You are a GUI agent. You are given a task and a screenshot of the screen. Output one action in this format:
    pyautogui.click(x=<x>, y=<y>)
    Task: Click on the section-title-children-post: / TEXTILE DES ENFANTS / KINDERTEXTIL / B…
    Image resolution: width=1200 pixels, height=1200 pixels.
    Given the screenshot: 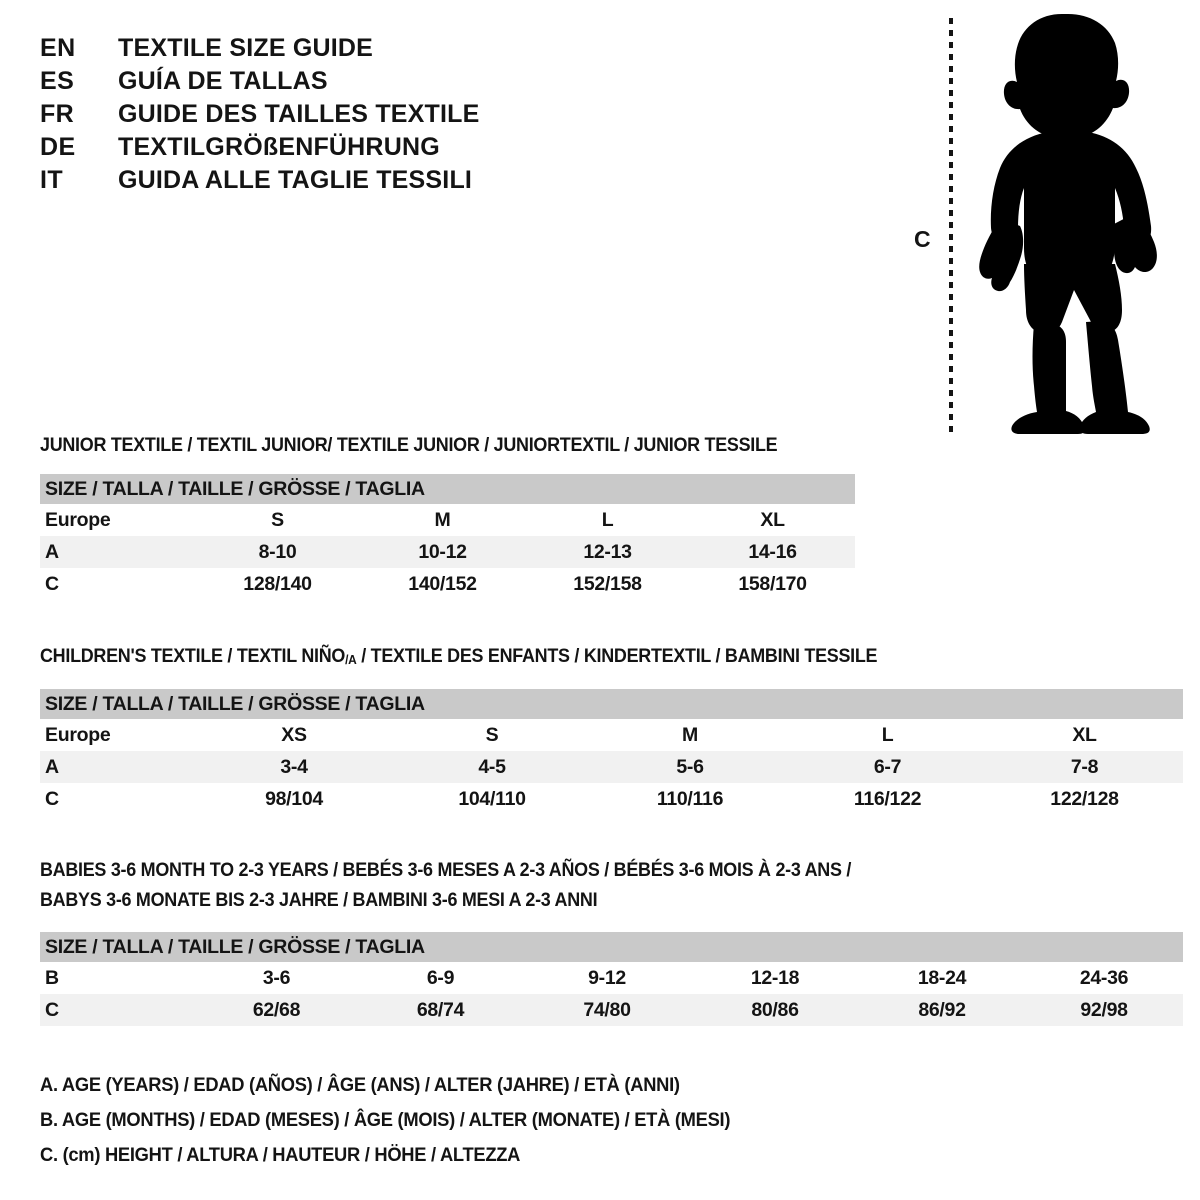 What is the action you would take?
    pyautogui.click(x=617, y=656)
    